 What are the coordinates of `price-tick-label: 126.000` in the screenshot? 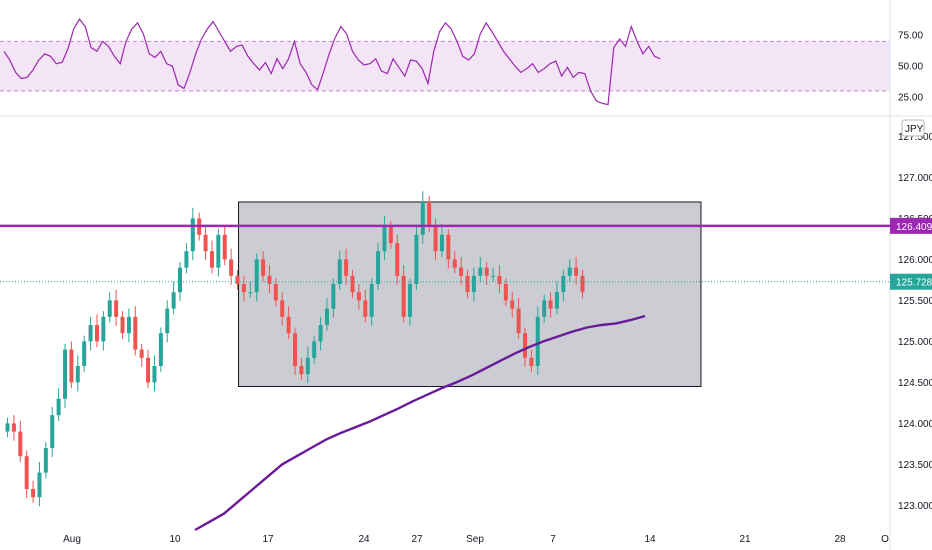 It's located at (915, 260).